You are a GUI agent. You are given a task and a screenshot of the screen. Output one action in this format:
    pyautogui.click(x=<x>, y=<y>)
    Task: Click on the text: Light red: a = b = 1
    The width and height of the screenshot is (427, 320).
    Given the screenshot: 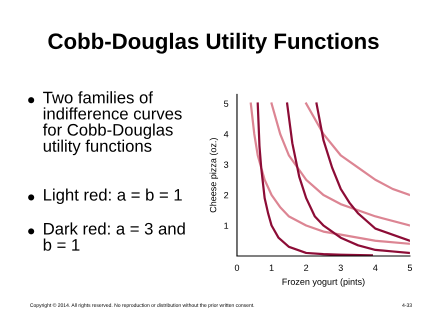 What is the action you would take?
    pyautogui.click(x=113, y=196)
    